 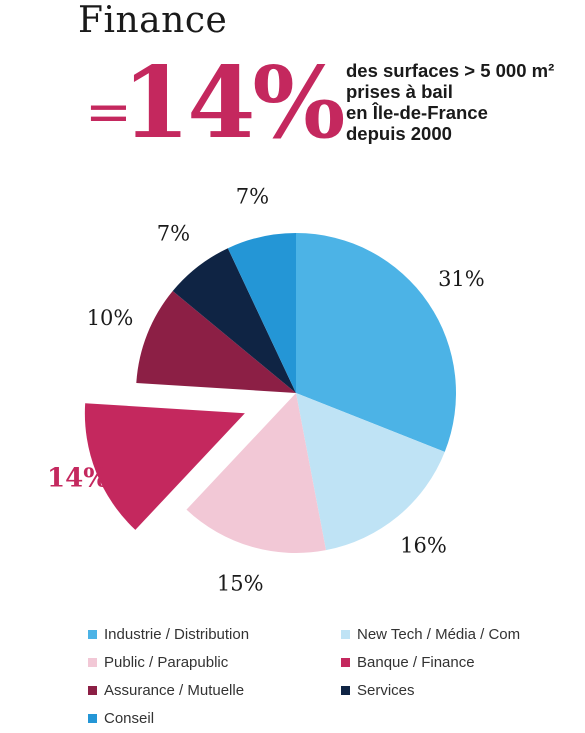 What do you see at coordinates (376, 342) in the screenshot?
I see `pie-slice-industrie-distribution` at bounding box center [376, 342].